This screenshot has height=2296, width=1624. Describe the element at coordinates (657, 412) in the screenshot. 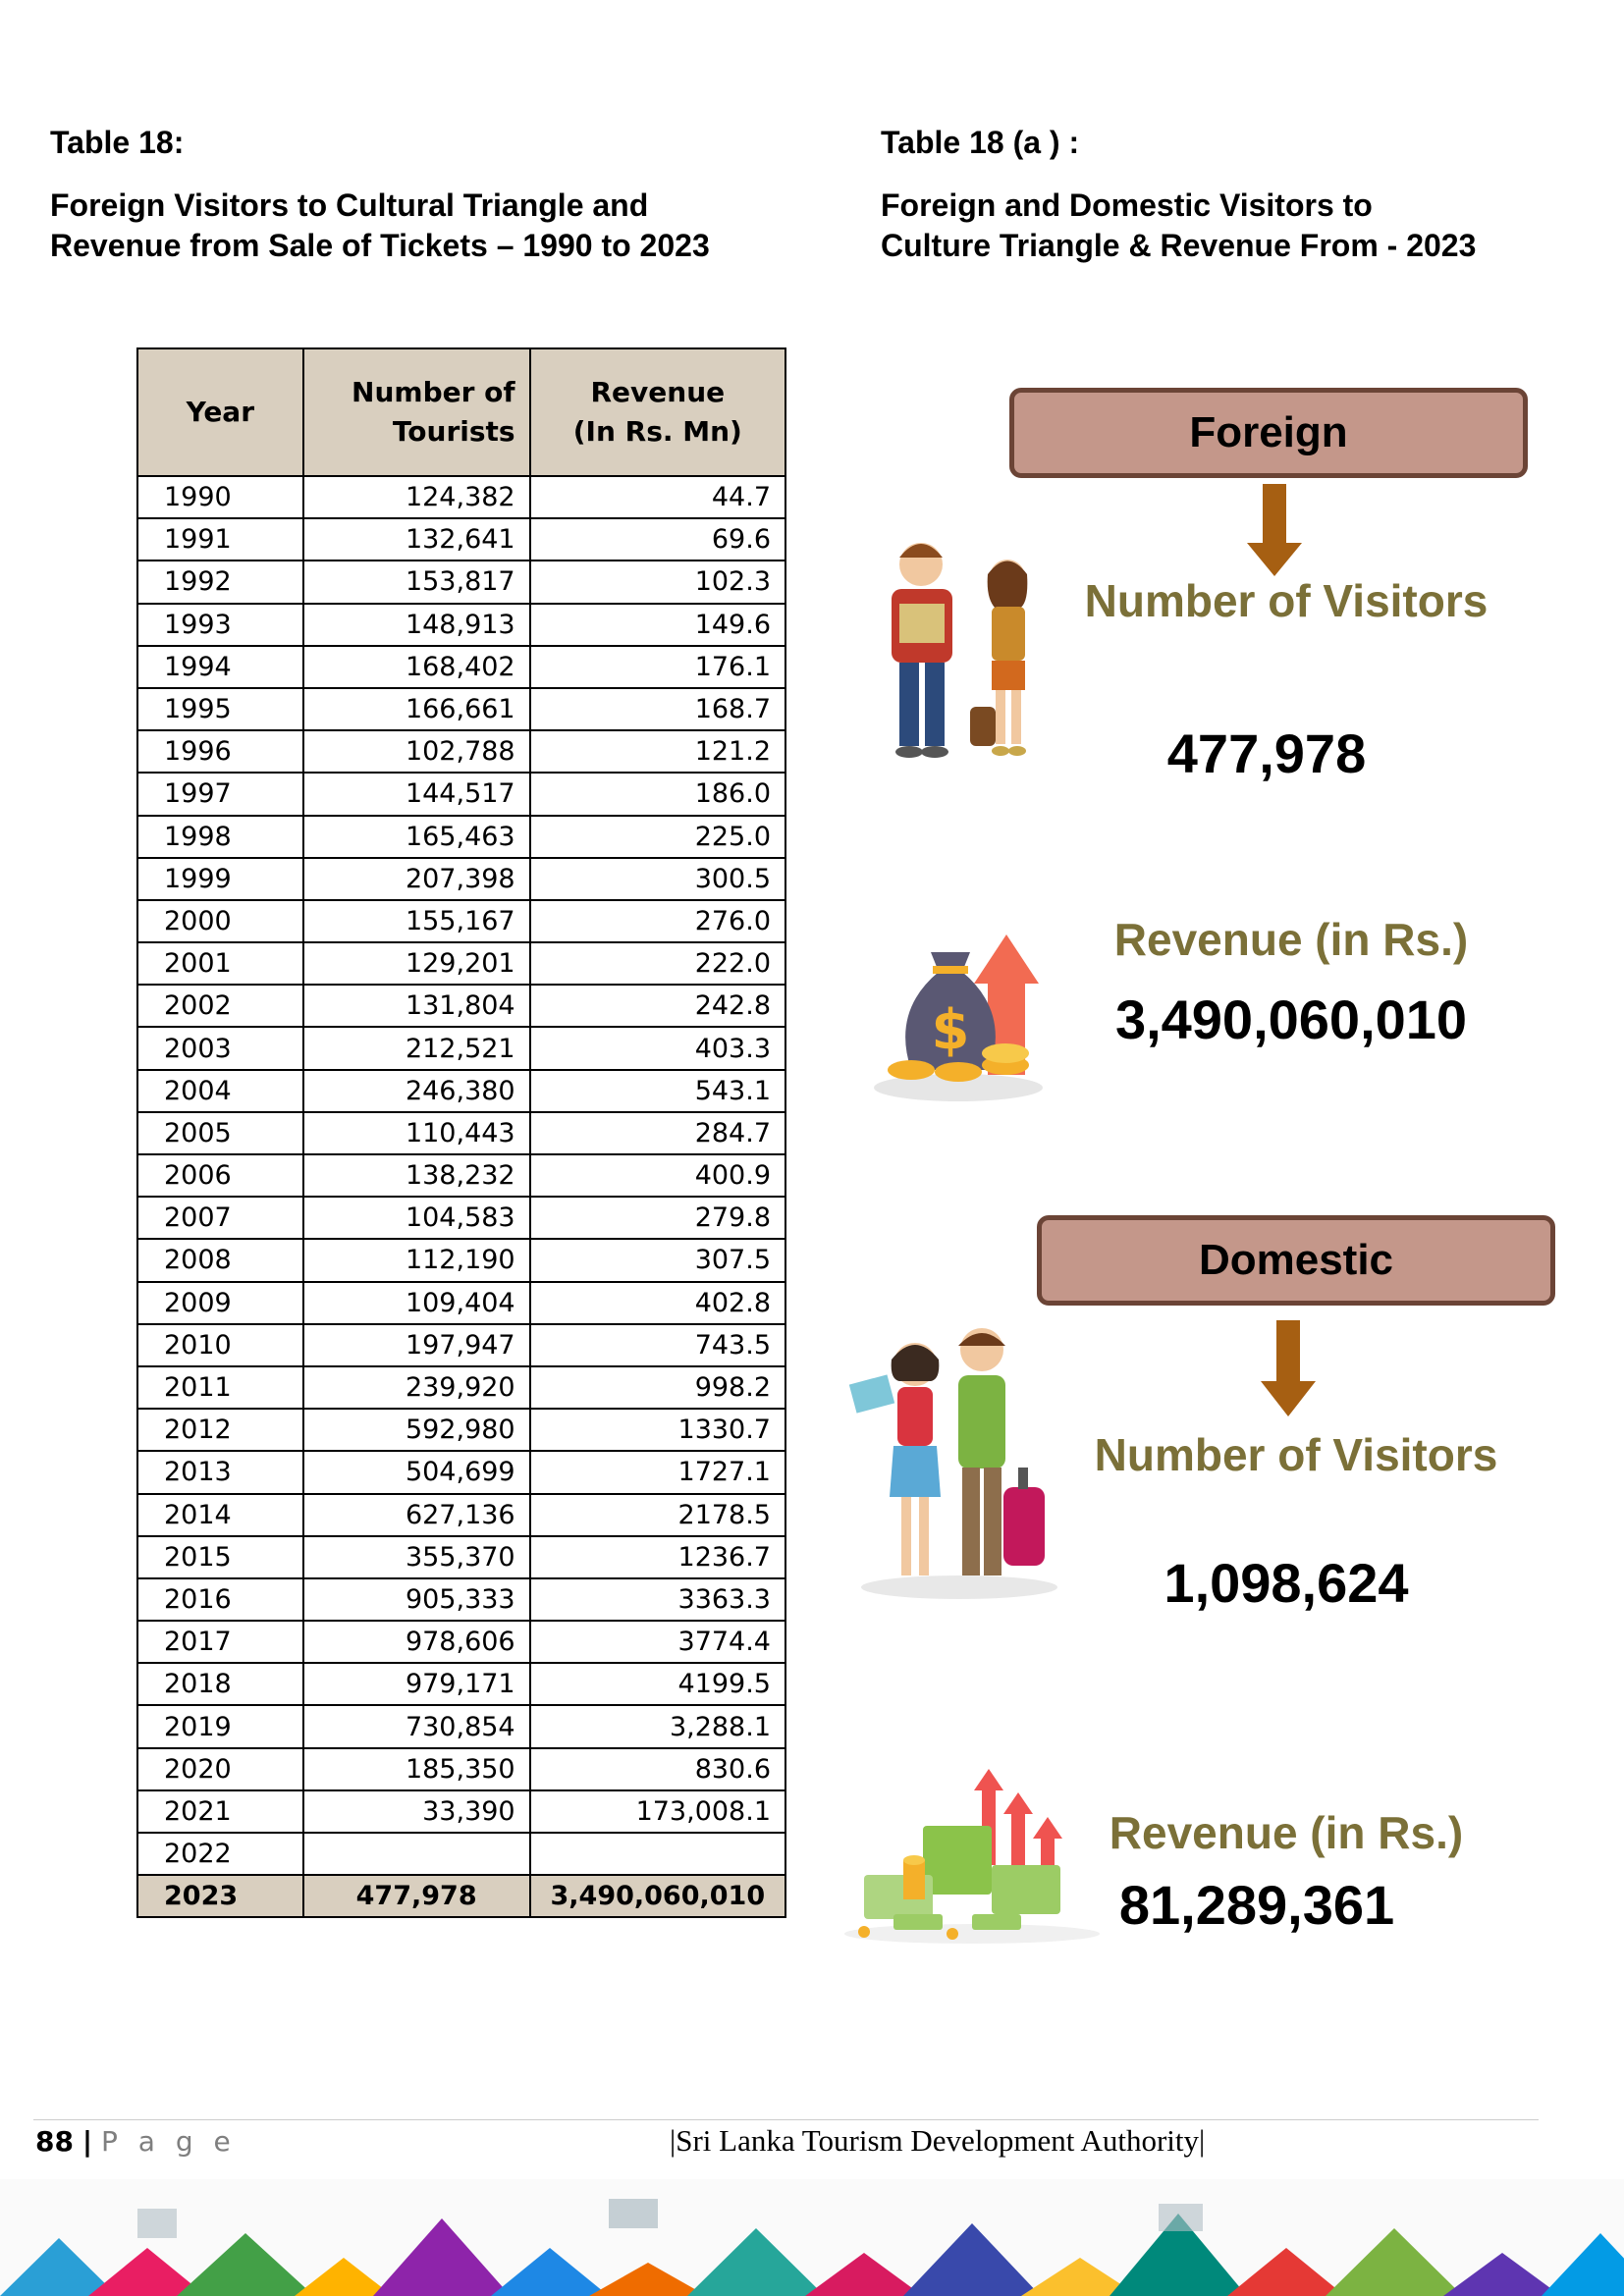

I see `column-header-revenue: Revenue (In Rs. Mn)` at that location.